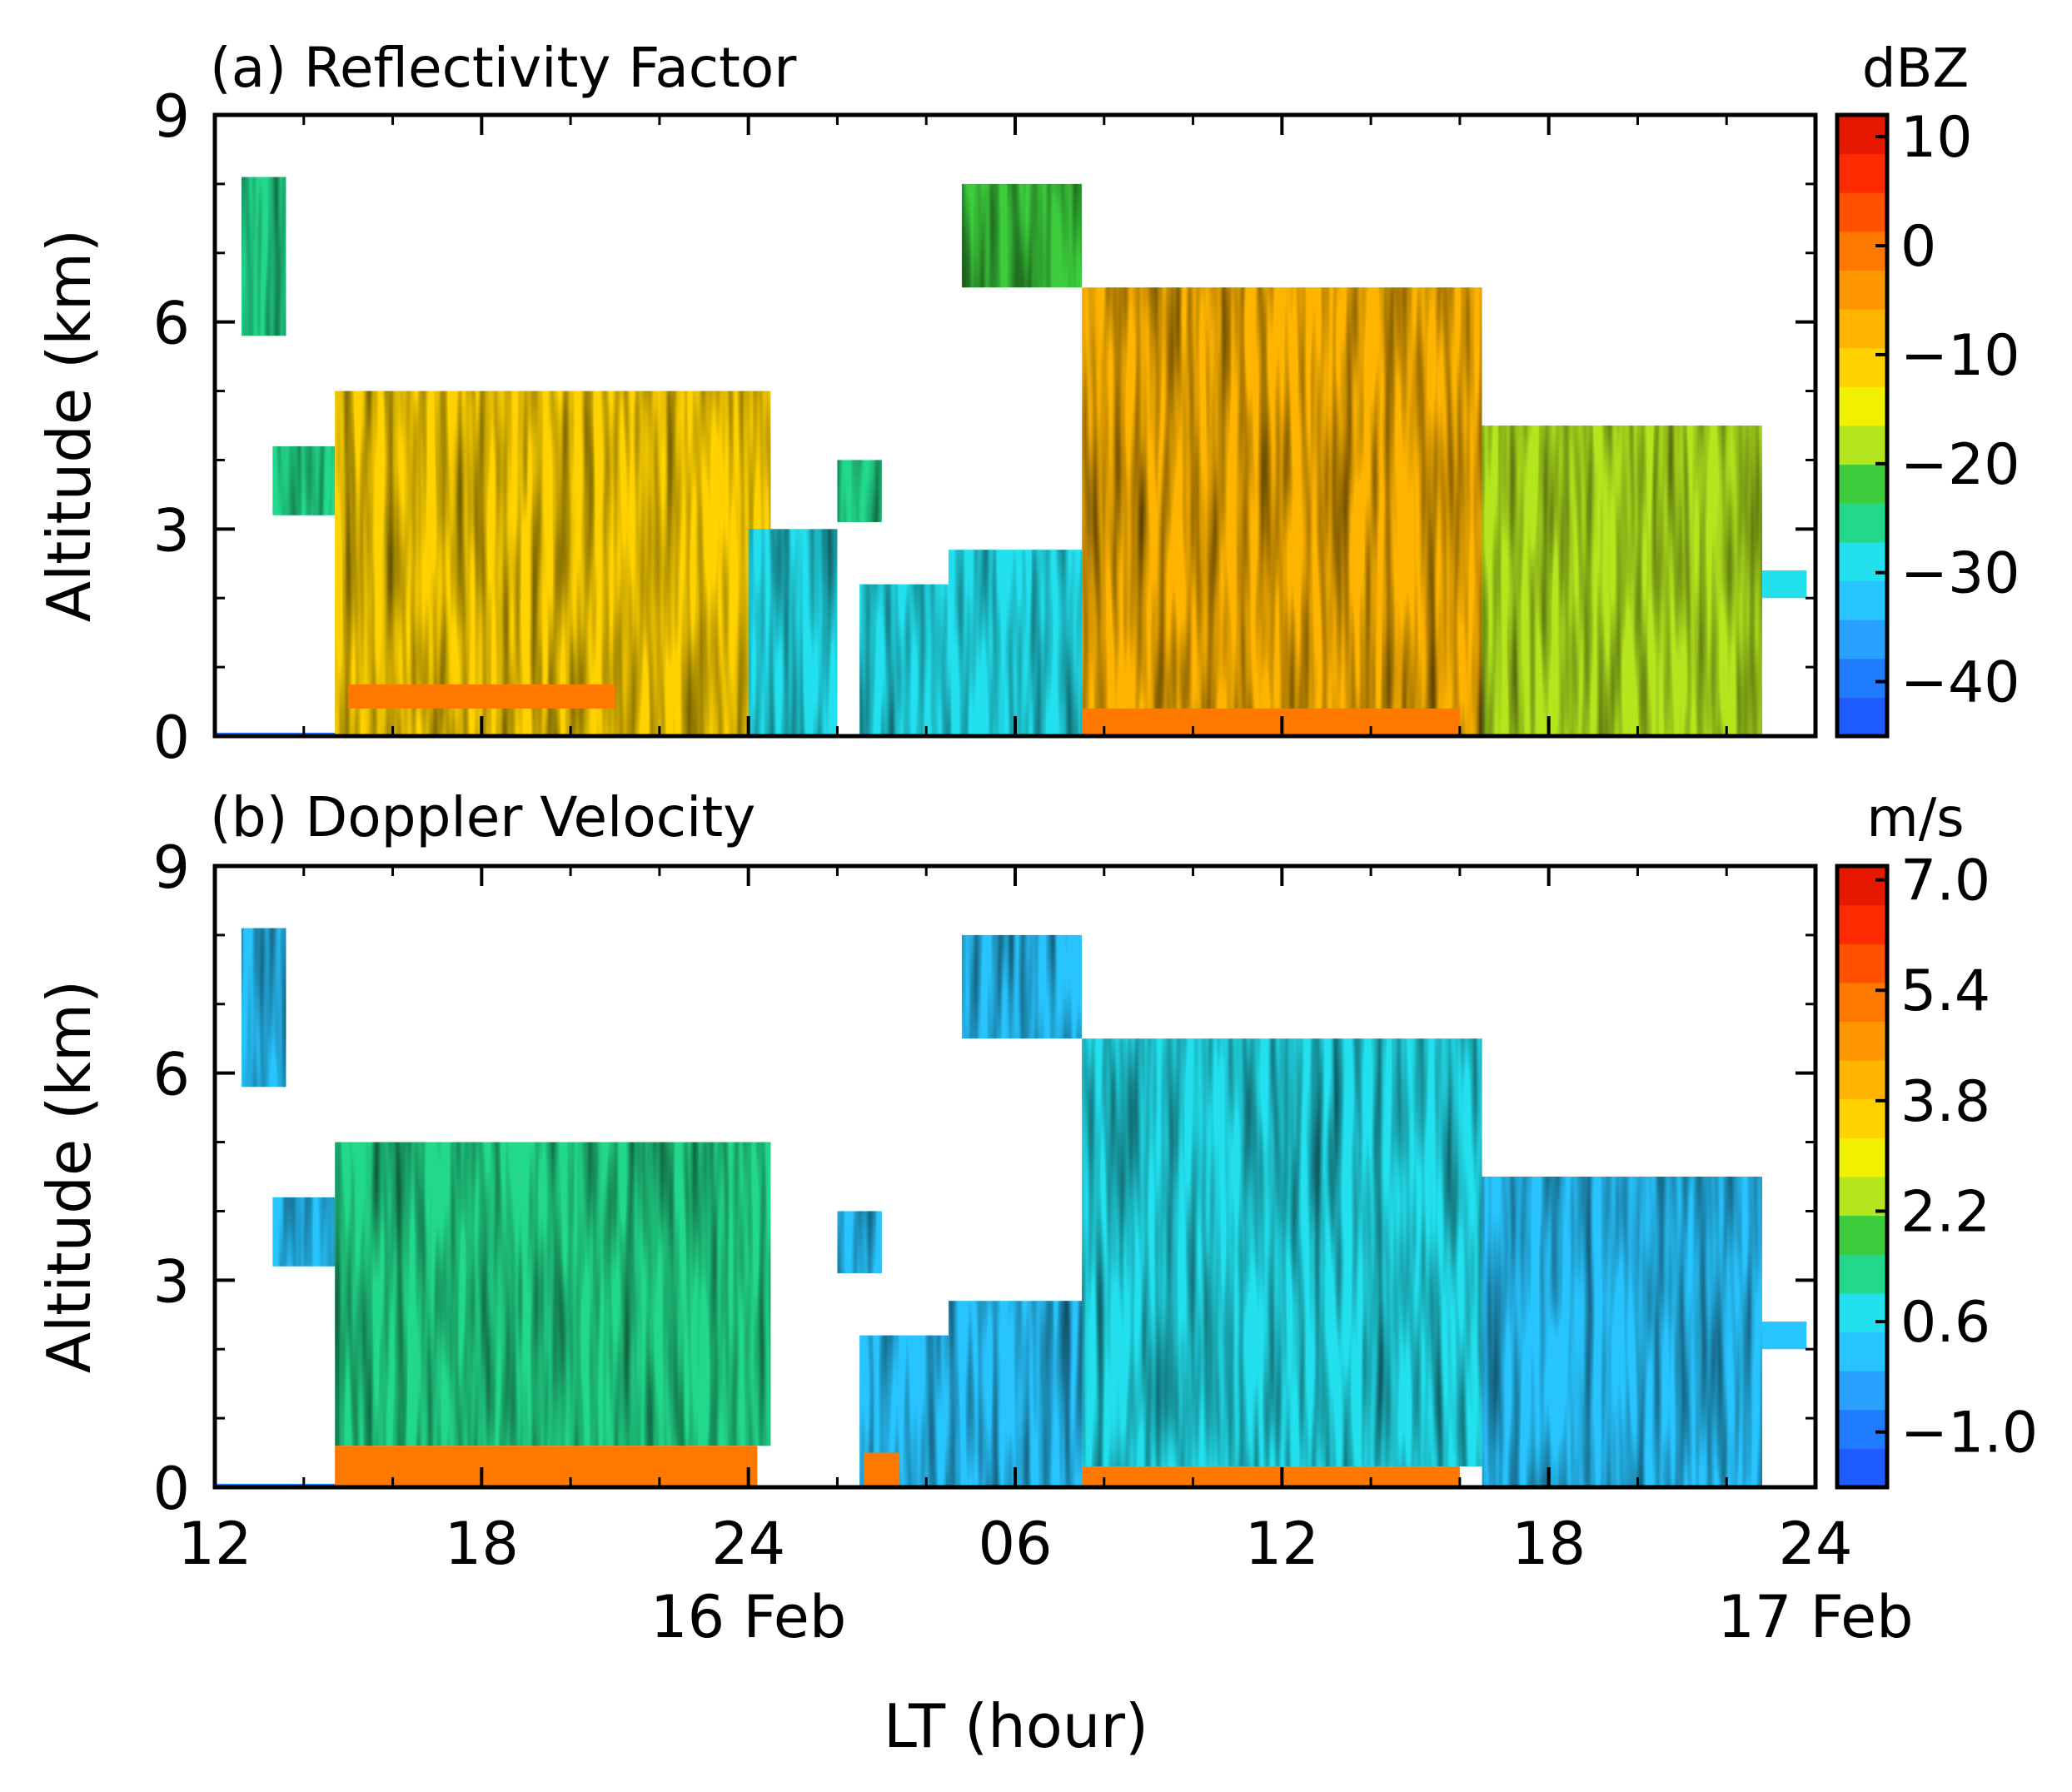 This screenshot has width=2072, height=1792. What do you see at coordinates (1937, 1170) in the screenshot?
I see `panel-b-colorbar: 7.0 5.4 3.8 2.2 0.6 −1.0` at bounding box center [1937, 1170].